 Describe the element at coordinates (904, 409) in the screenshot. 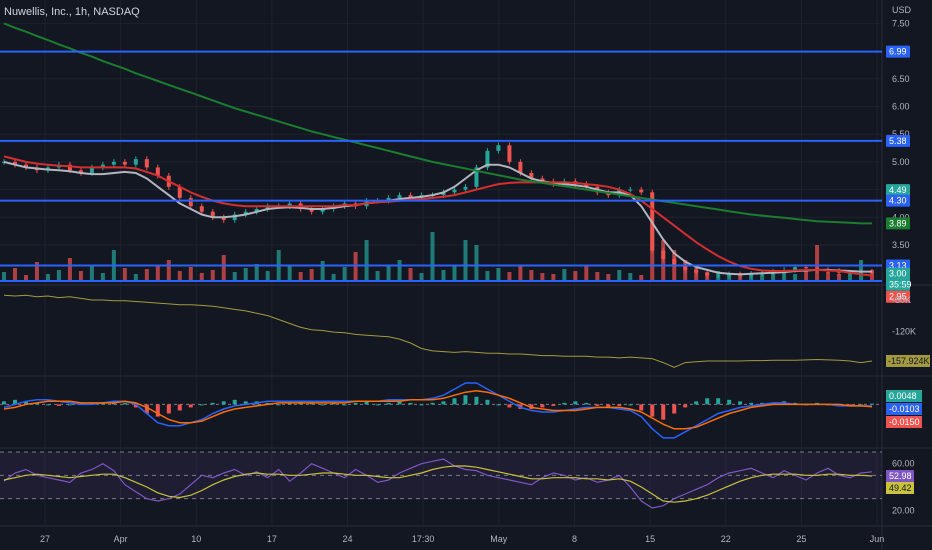

I see `macd-label-bg` at that location.